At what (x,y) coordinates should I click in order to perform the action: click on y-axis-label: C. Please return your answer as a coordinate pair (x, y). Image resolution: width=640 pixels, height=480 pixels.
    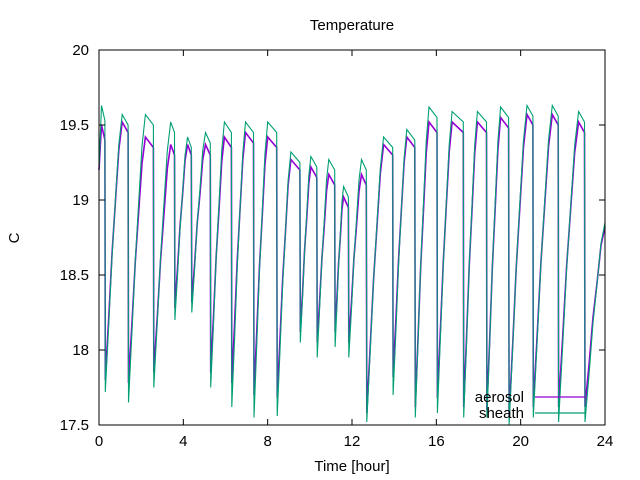
    Looking at the image, I should click on (14, 237).